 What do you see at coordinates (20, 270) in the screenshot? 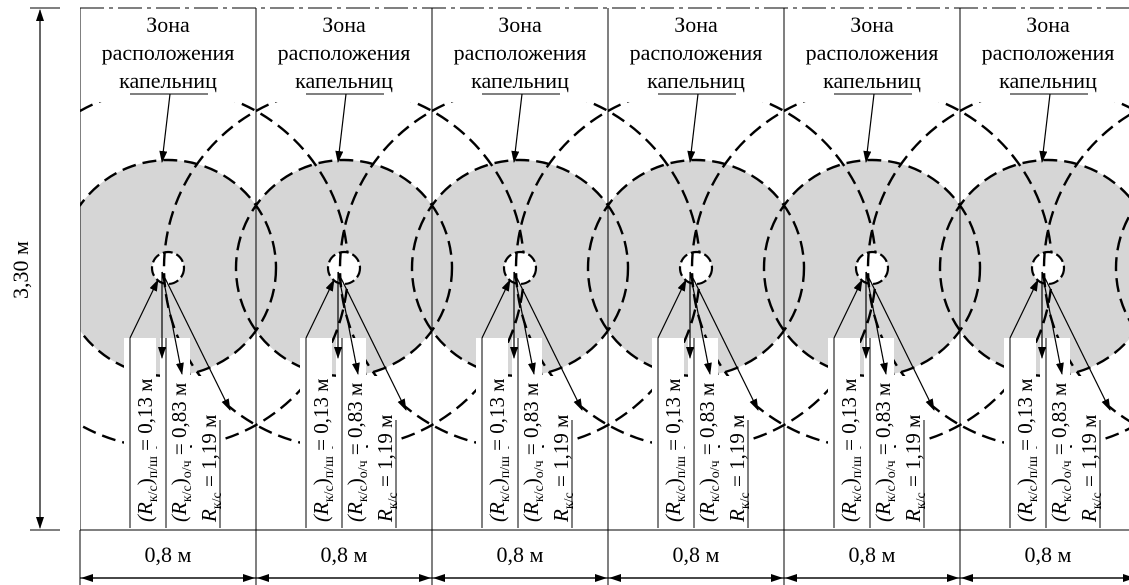
I see `height-label: 3,30 м` at bounding box center [20, 270].